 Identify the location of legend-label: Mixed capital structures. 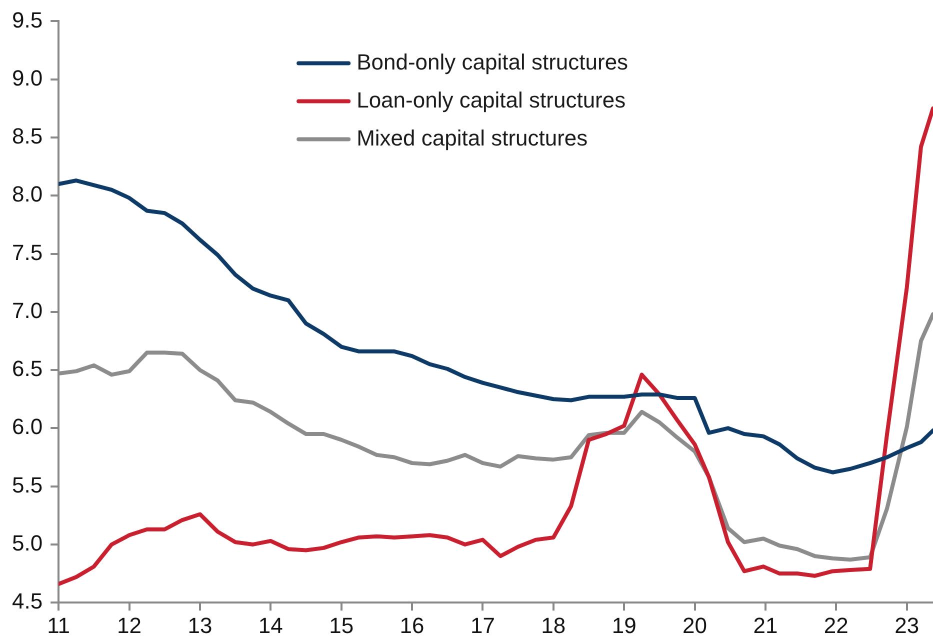
(472, 137).